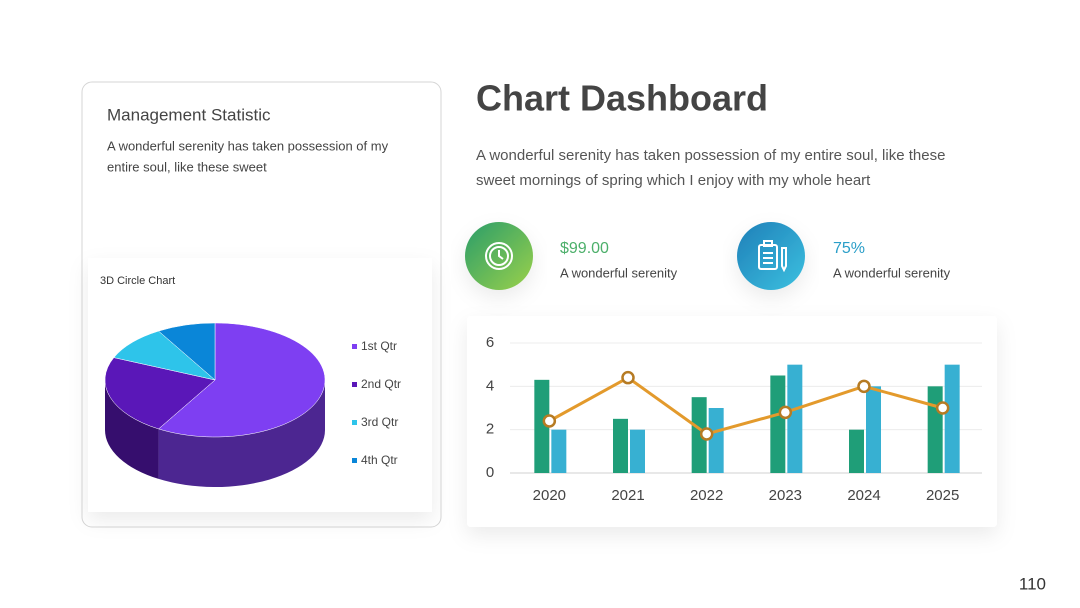  What do you see at coordinates (1032, 583) in the screenshot?
I see `page-number: 110` at bounding box center [1032, 583].